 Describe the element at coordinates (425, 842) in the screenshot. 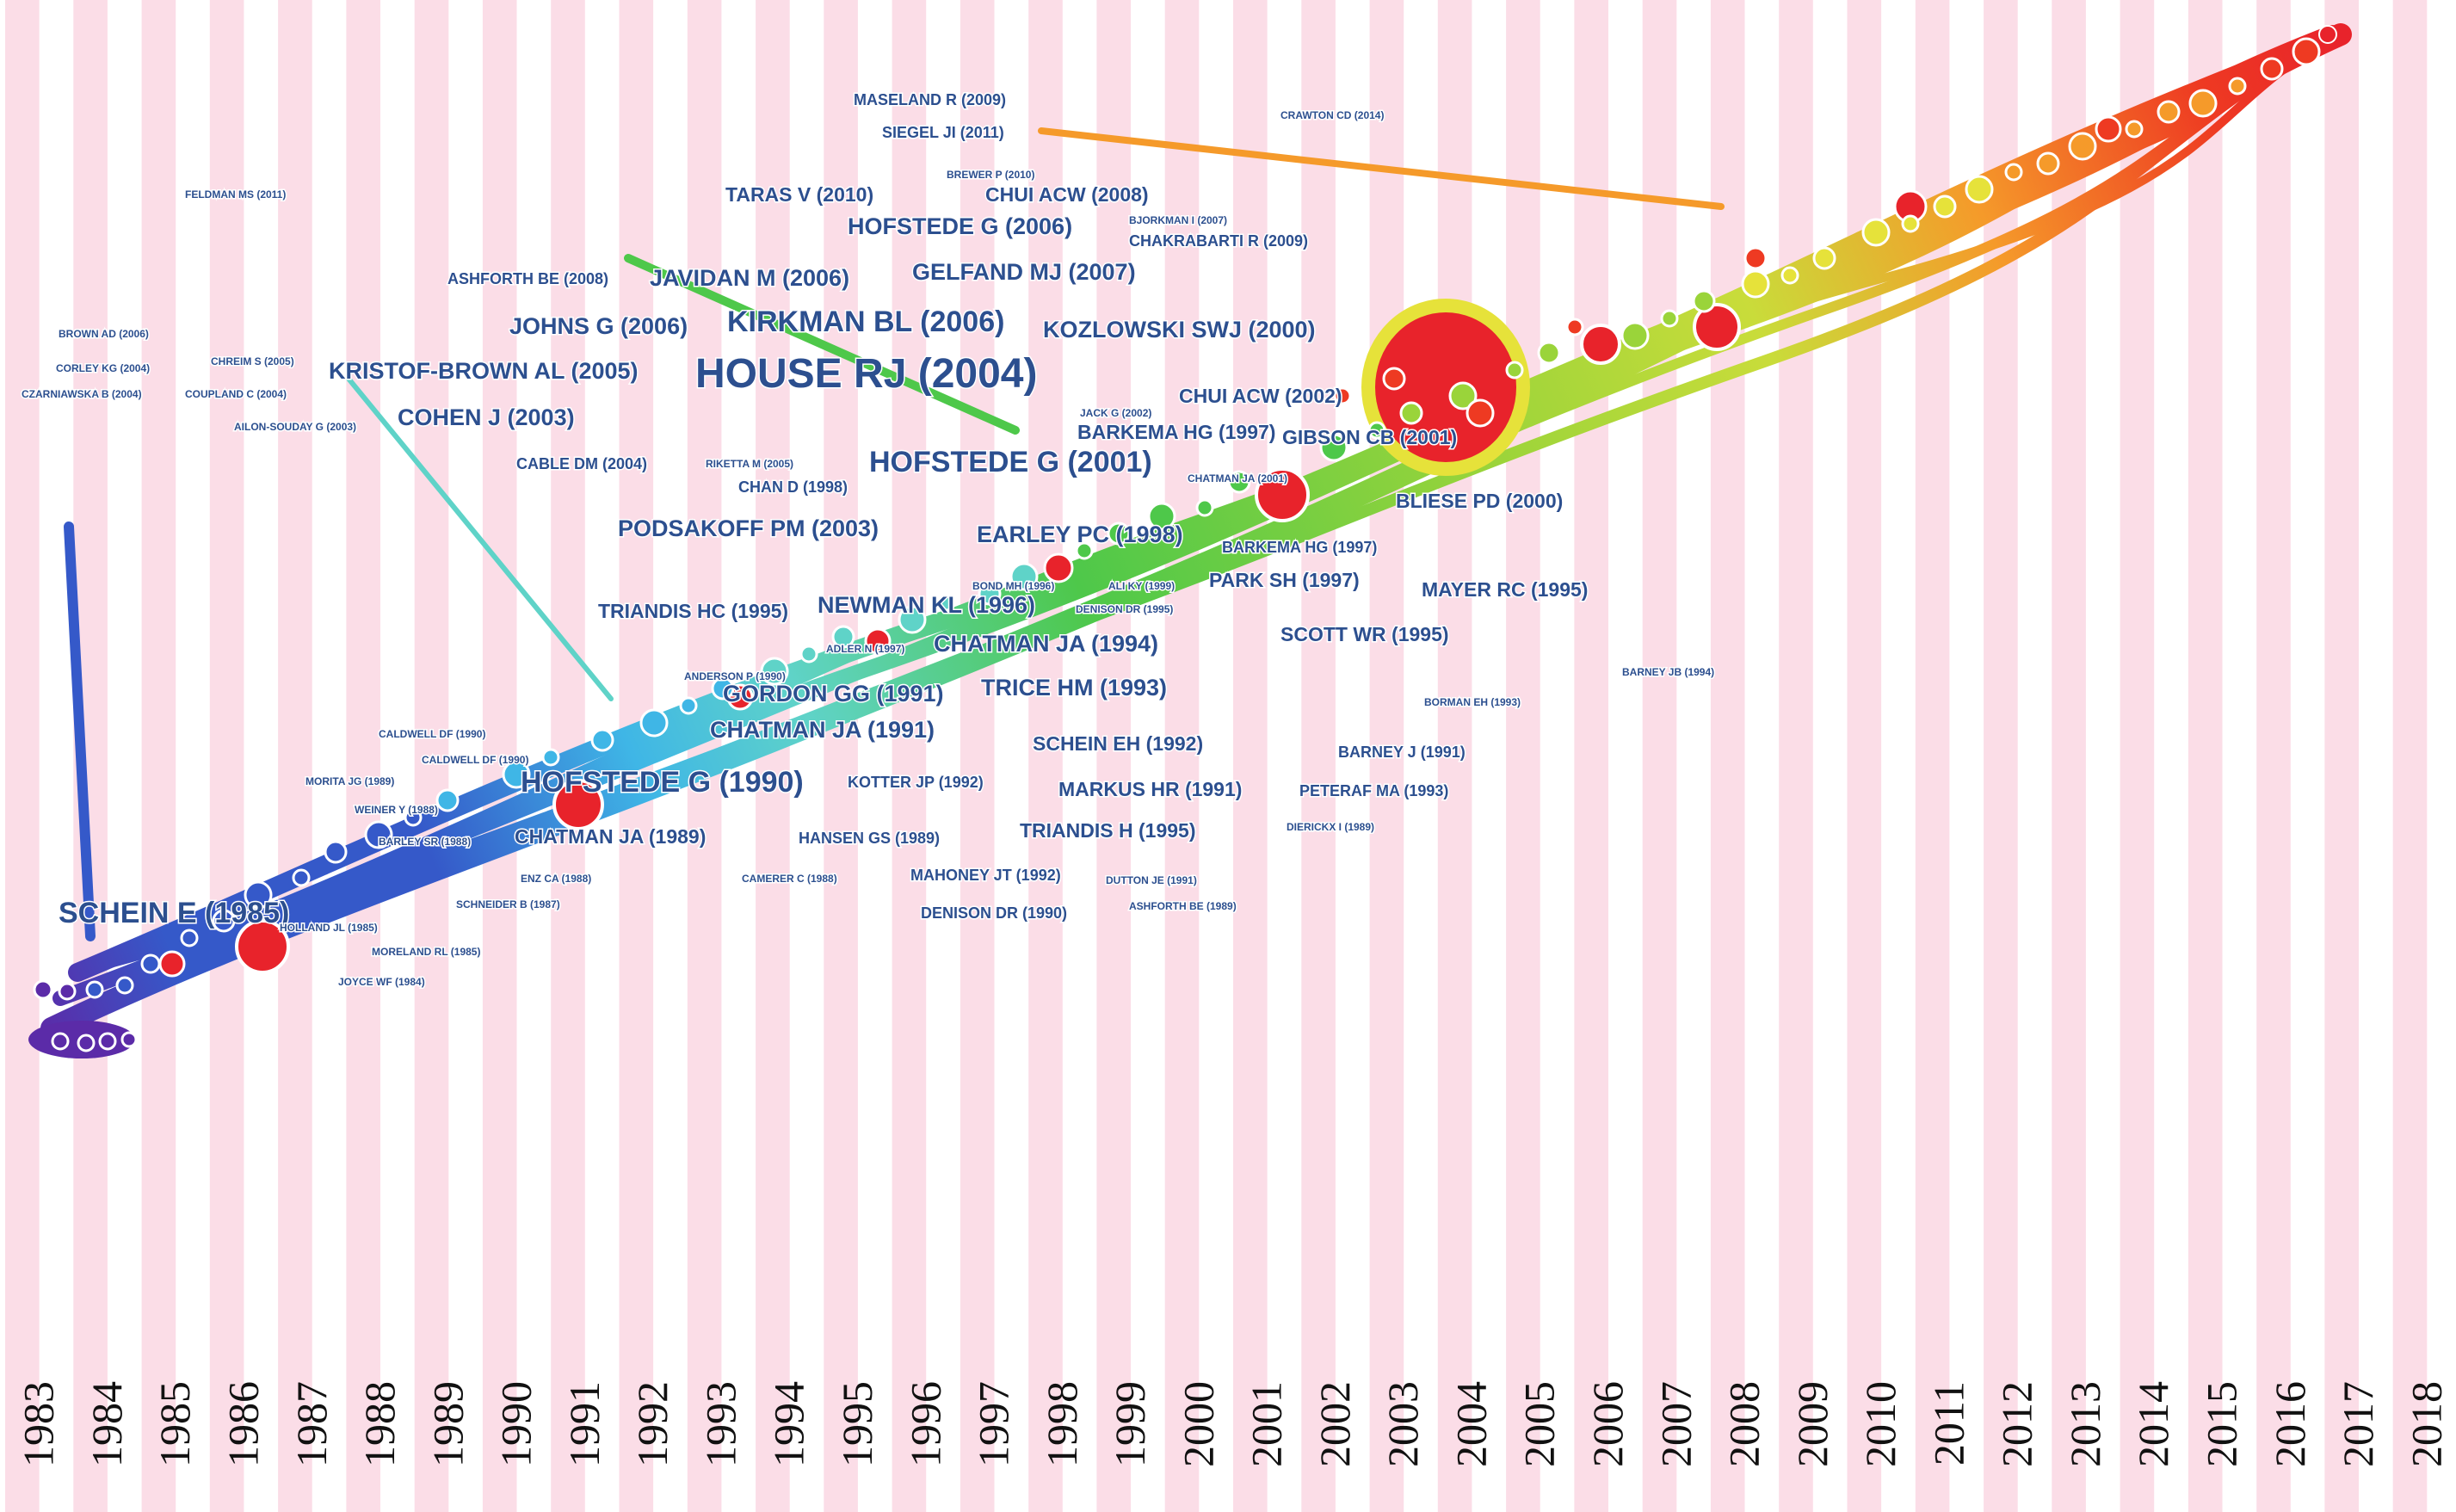

I see `reference-label: BARLEY SR (1988)` at that location.